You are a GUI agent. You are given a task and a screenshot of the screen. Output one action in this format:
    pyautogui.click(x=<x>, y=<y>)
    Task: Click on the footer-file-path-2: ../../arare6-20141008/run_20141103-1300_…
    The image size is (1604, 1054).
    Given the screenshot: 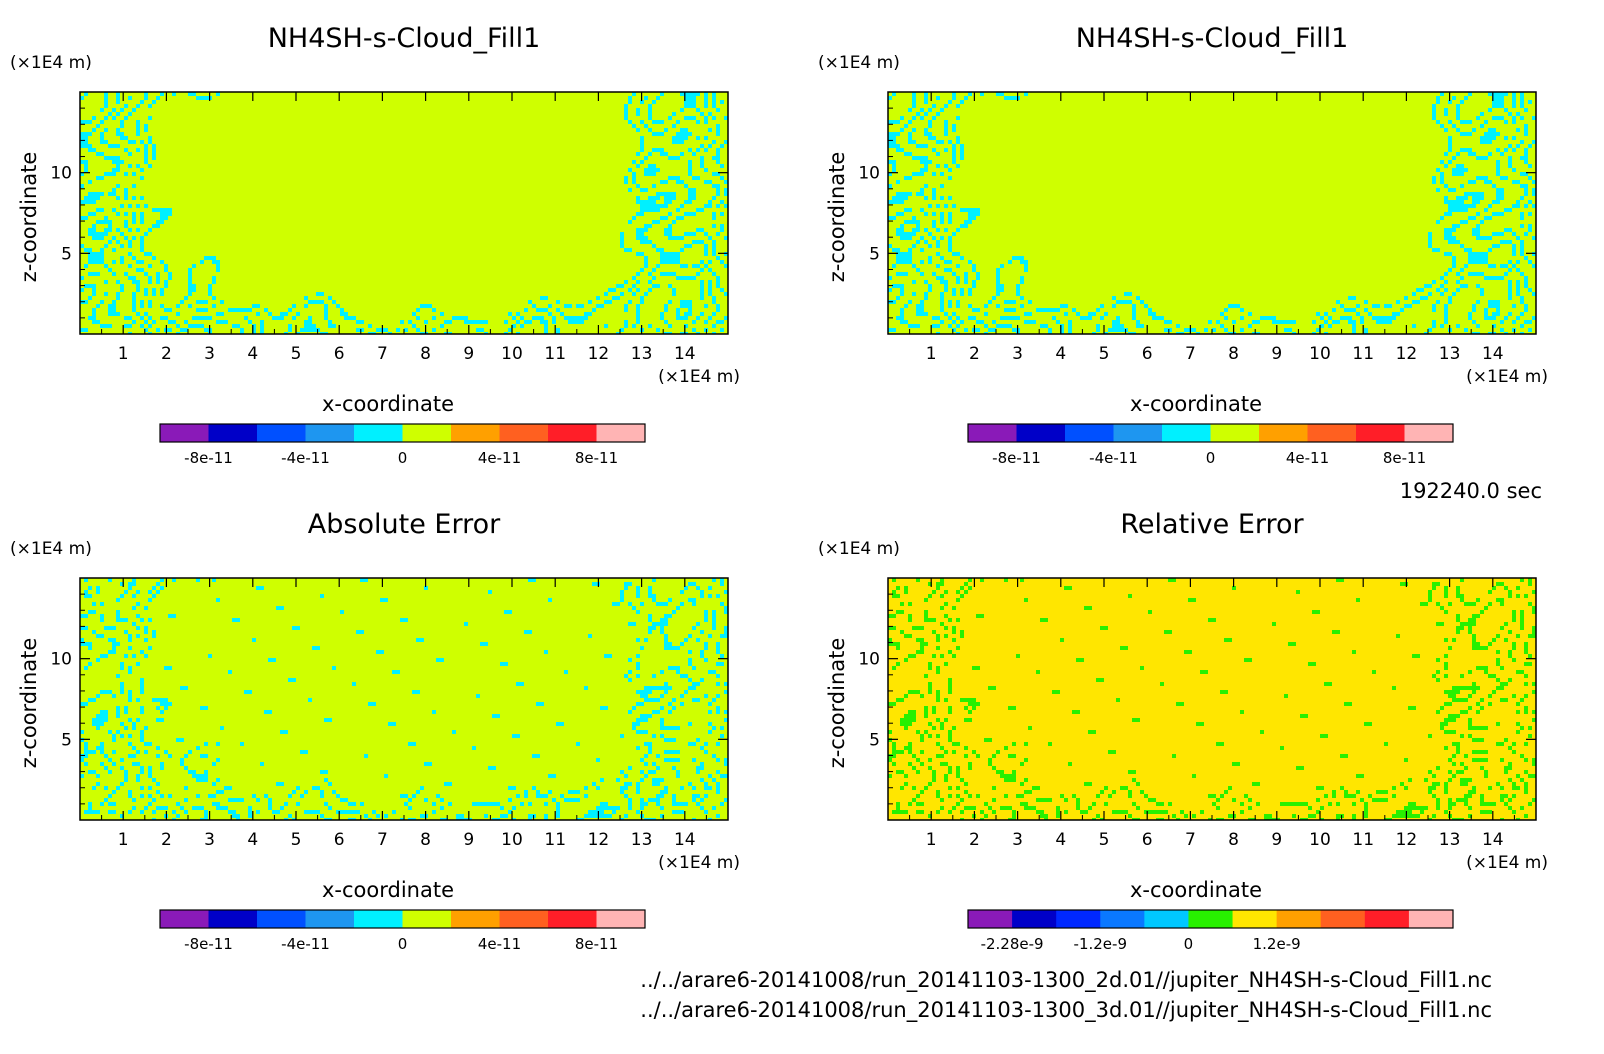 What is the action you would take?
    pyautogui.click(x=1066, y=1010)
    